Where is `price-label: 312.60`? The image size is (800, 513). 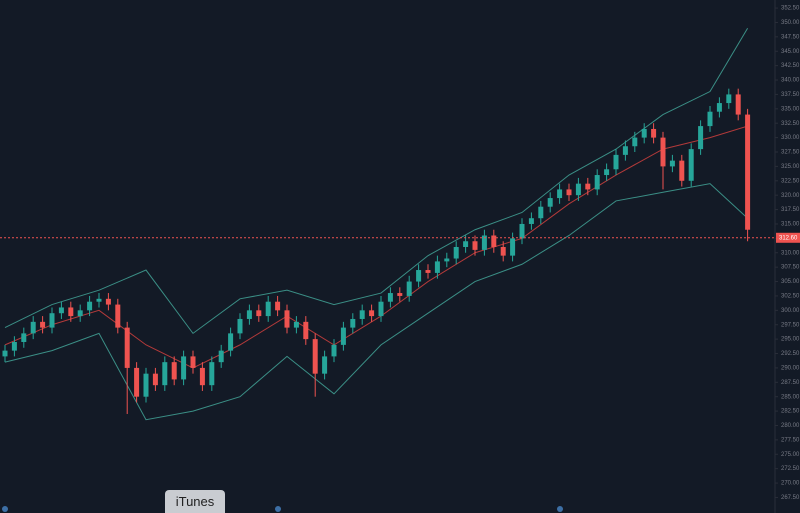 price-label: 312.60 is located at coordinates (788, 238).